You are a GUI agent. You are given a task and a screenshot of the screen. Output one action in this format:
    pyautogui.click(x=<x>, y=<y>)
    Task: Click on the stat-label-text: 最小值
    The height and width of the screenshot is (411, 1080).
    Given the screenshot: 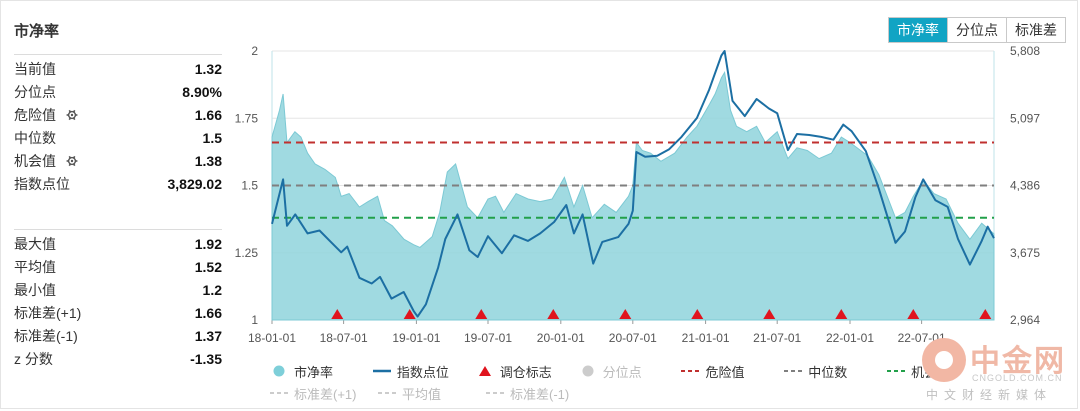 What is the action you would take?
    pyautogui.click(x=35, y=289)
    